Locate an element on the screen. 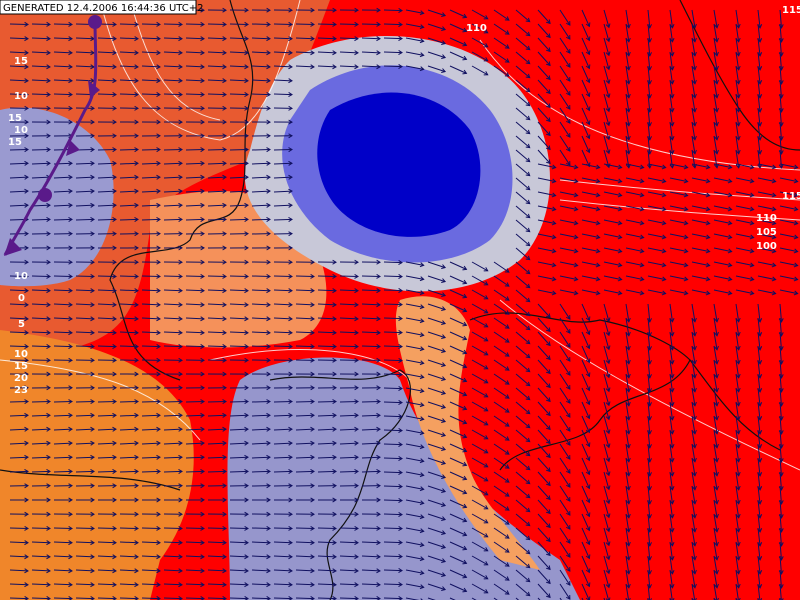  contour-label: 15 is located at coordinates (21, 366).